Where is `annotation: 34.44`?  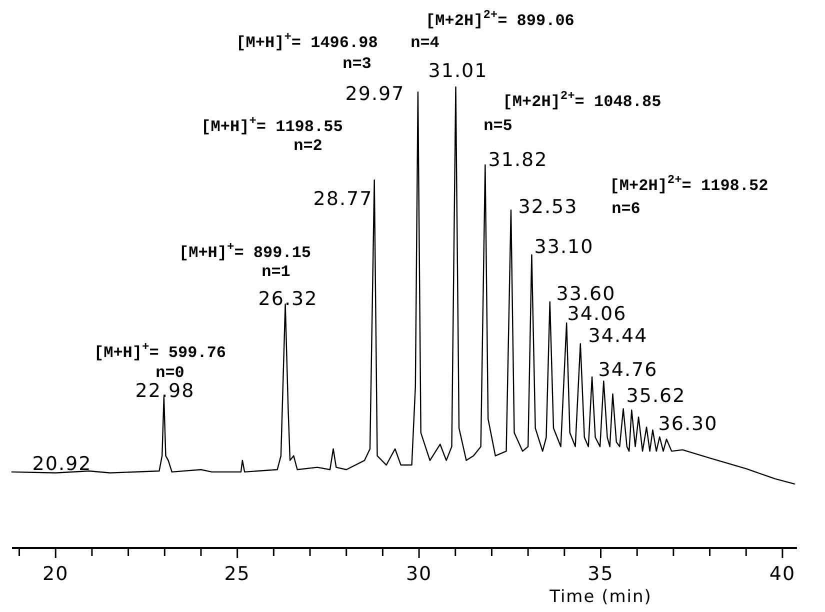
annotation: 34.44 is located at coordinates (618, 336).